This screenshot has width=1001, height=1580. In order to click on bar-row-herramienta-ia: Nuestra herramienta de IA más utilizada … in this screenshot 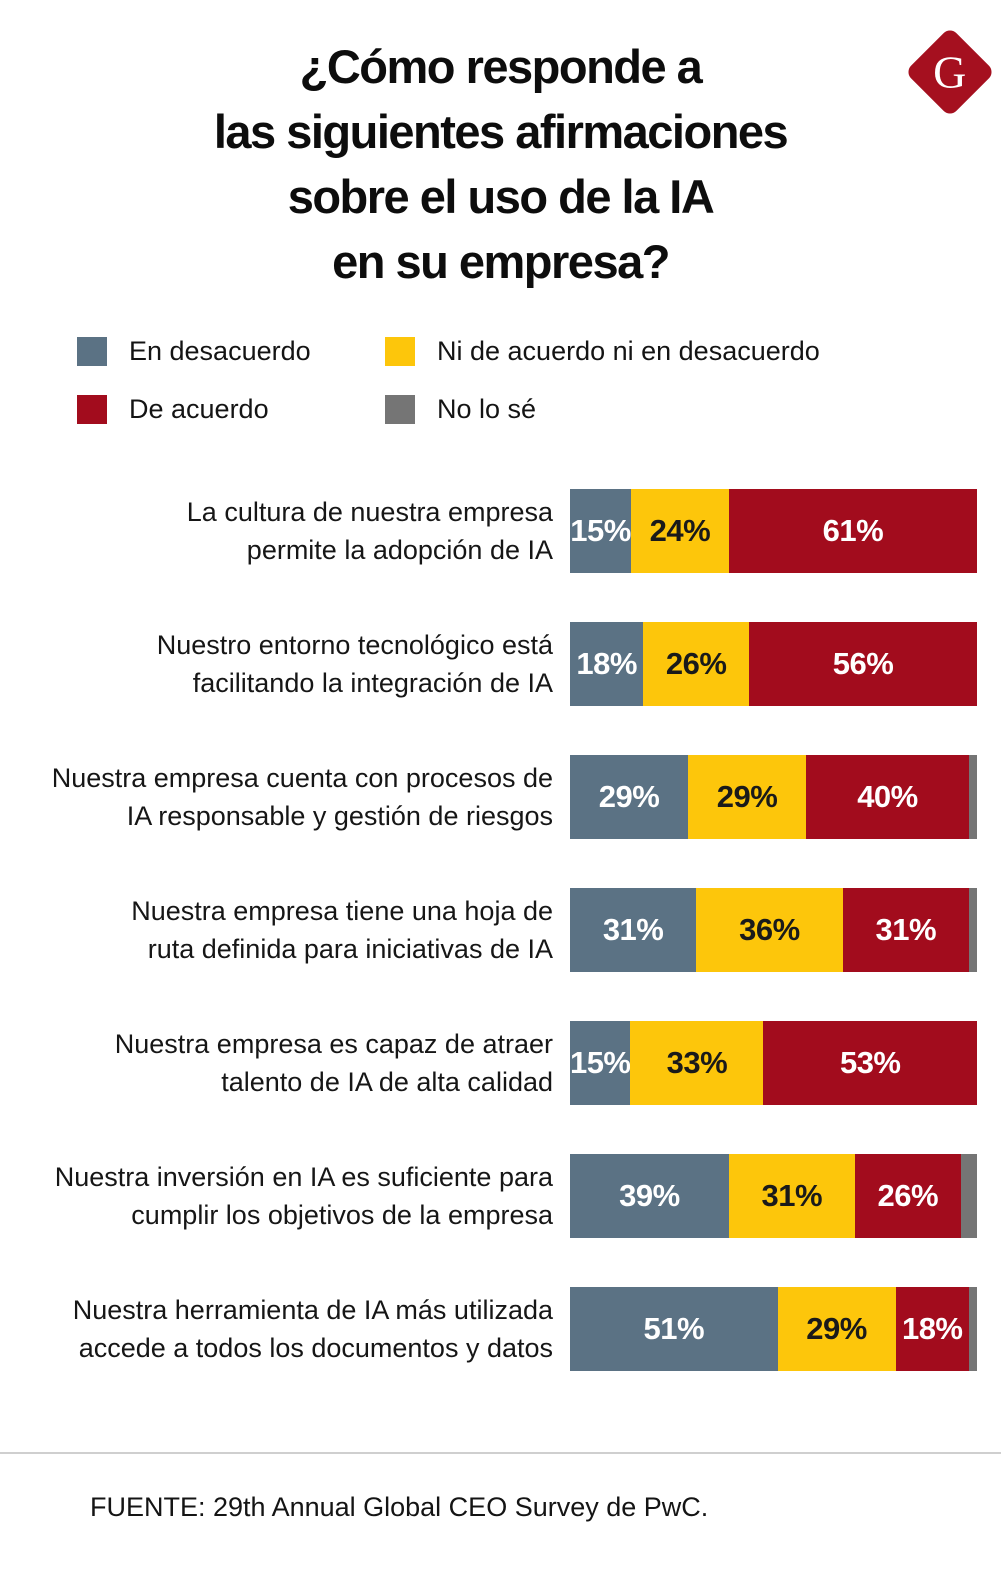, I will do `click(488, 1329)`.